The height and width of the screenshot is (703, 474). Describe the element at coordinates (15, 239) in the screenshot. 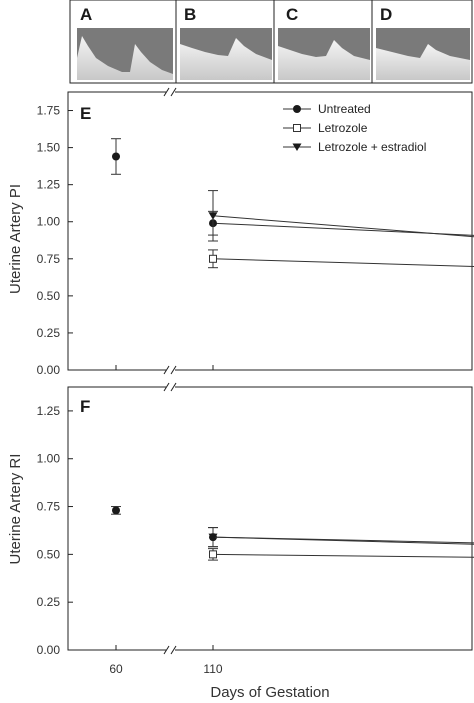

I see `y-axis-title-e: Uterine Artery PI` at that location.